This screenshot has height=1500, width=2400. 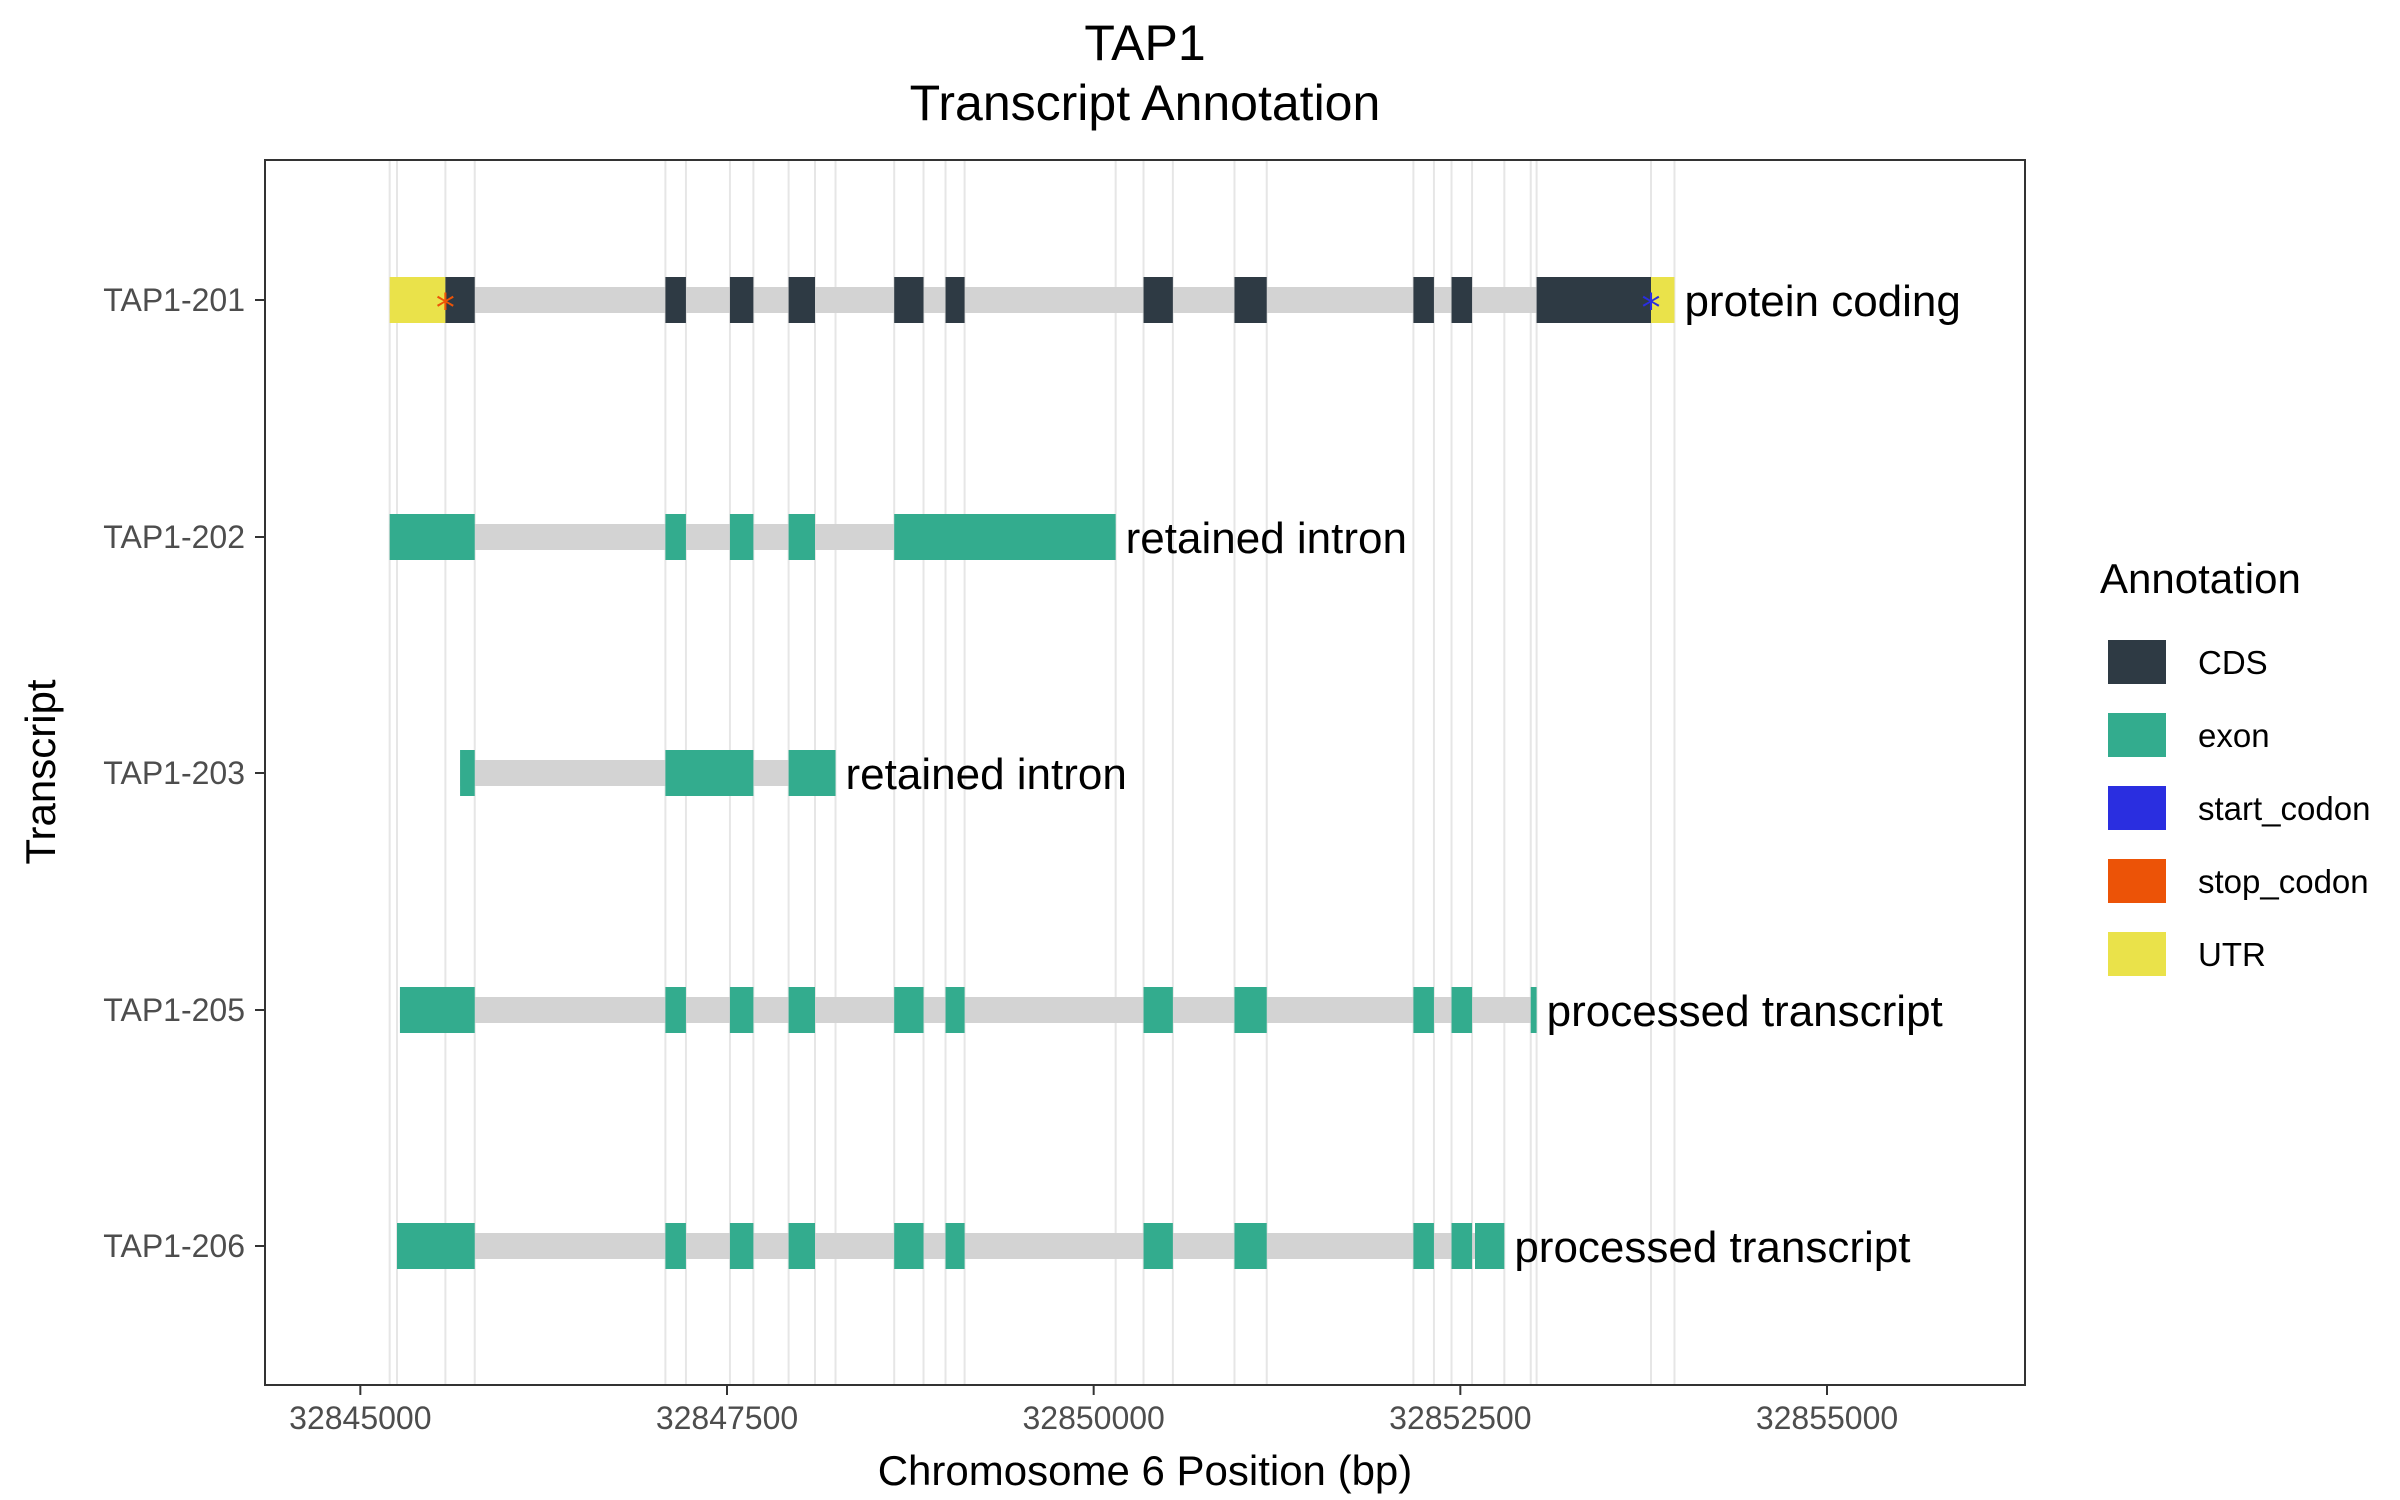 I want to click on transcript-track-tap1-205: processed transcript TAP1-205, so click(x=1023, y=1011).